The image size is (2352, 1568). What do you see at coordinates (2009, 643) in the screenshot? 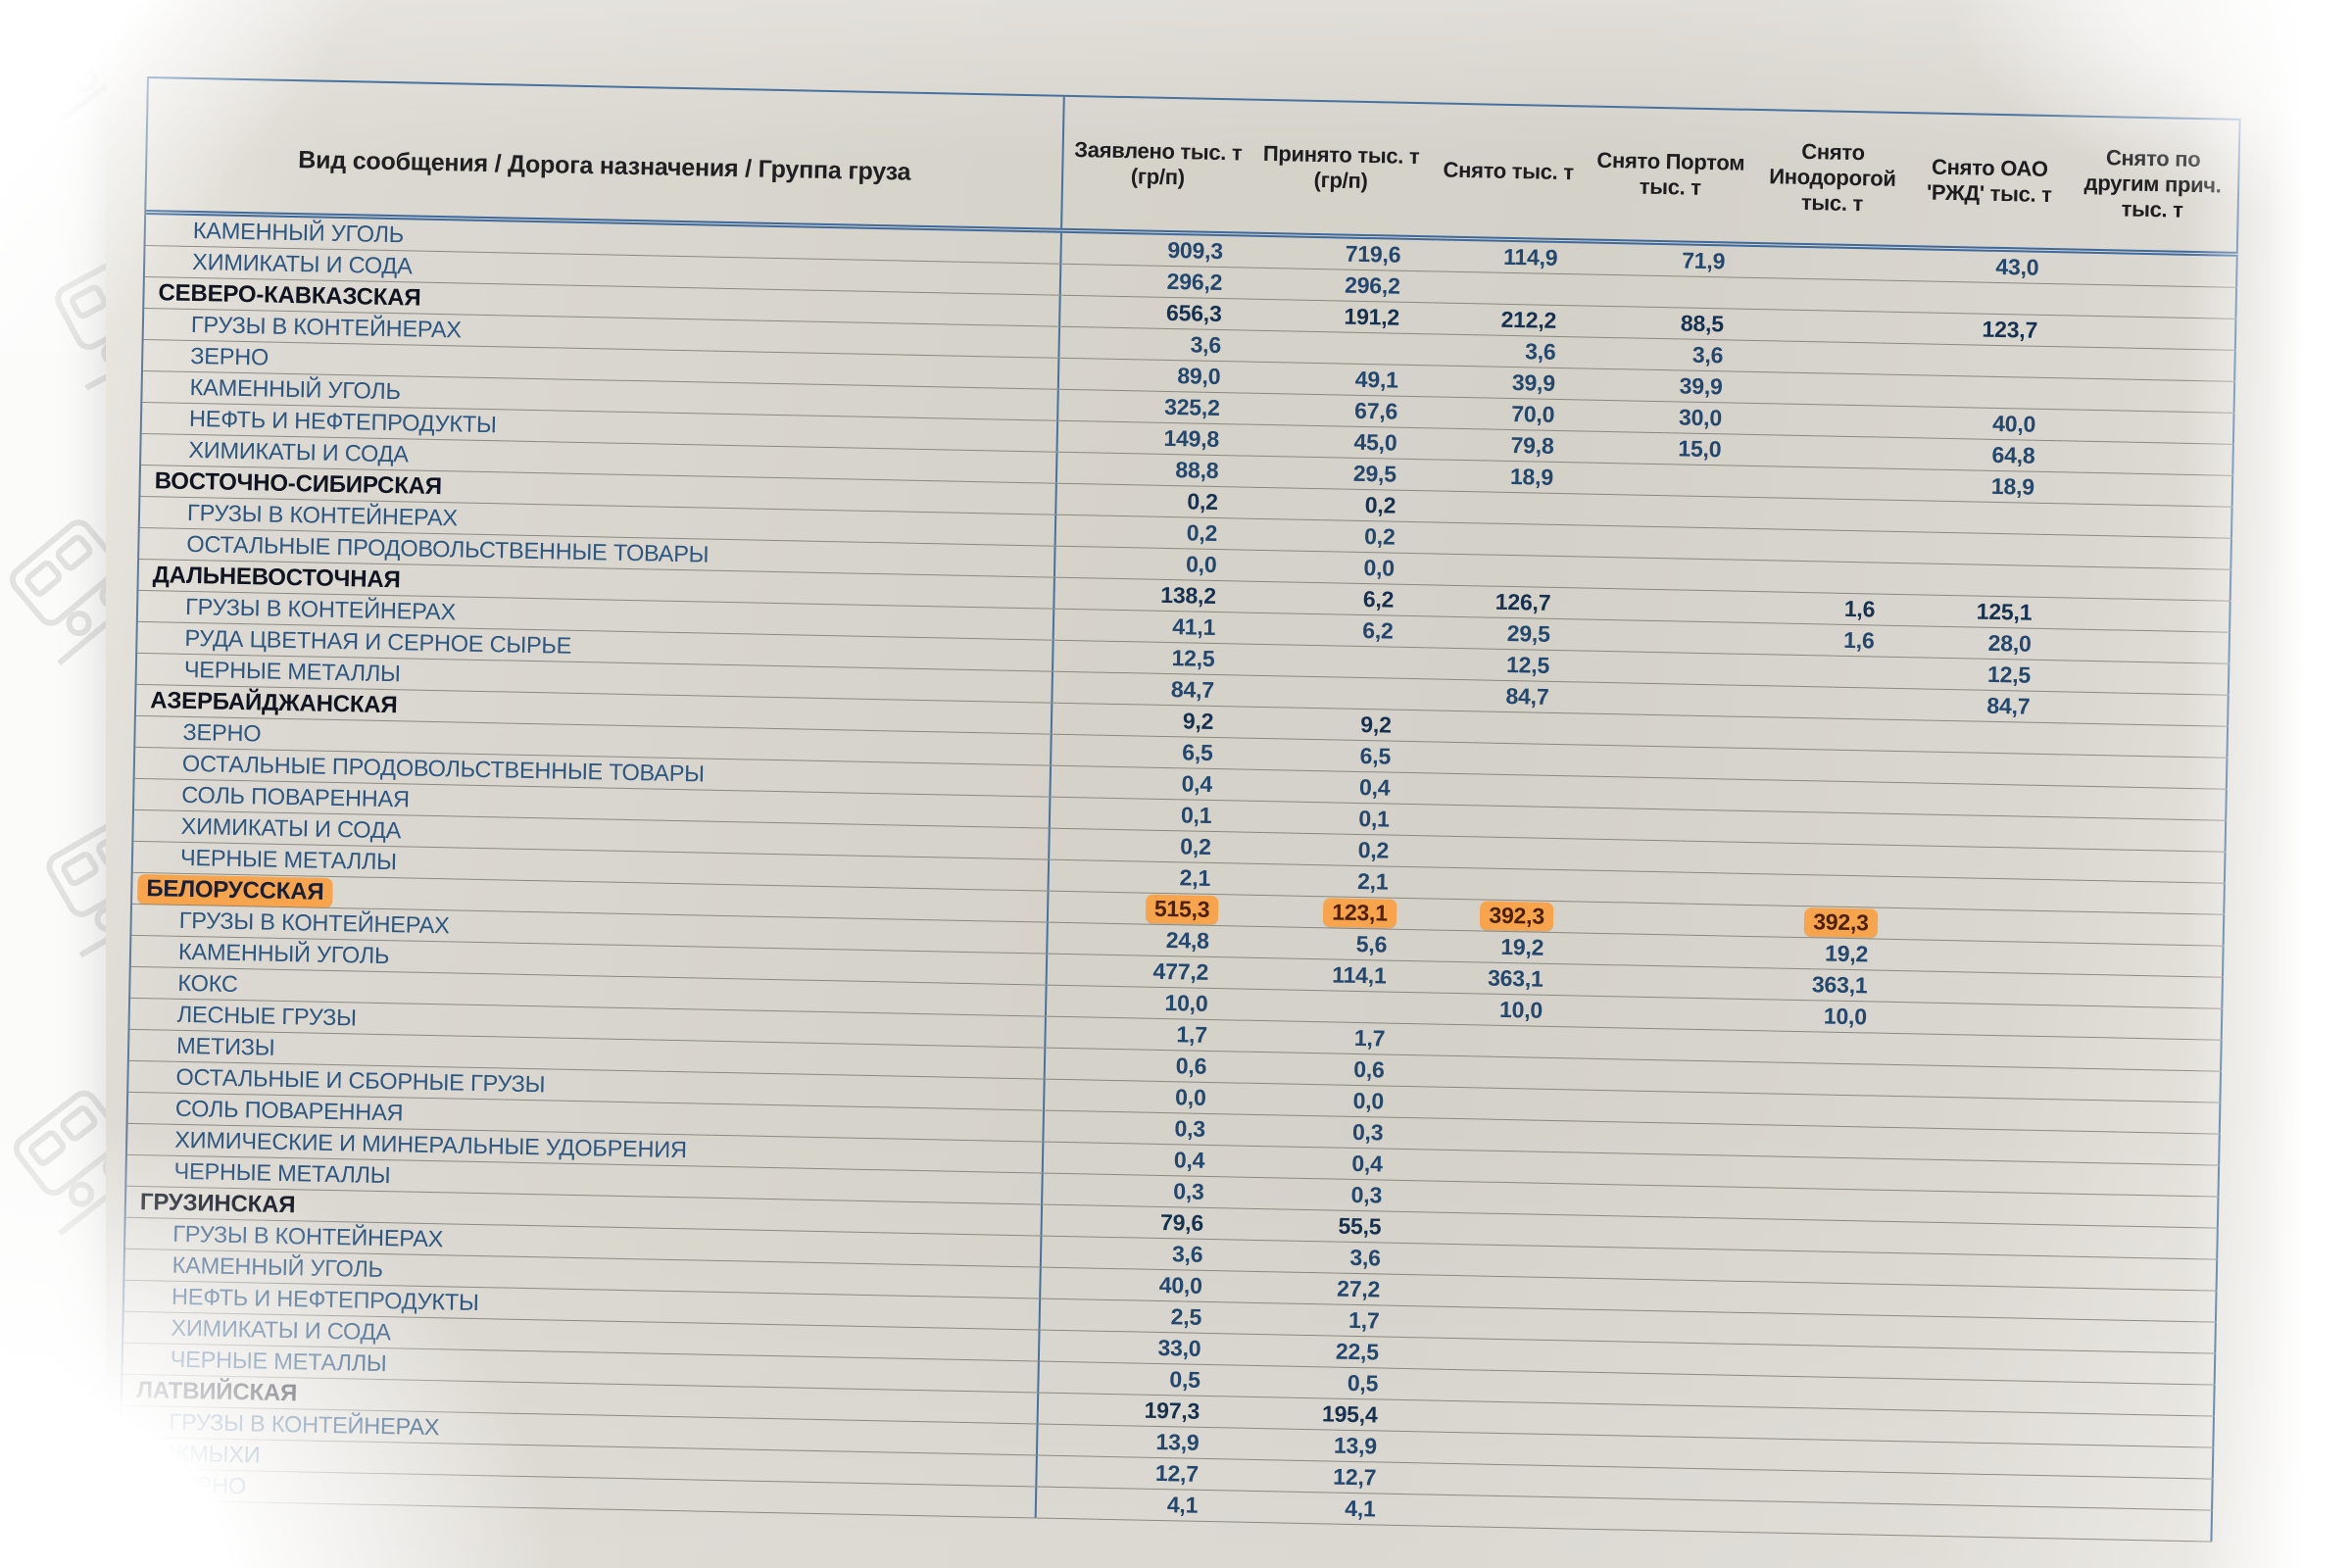
I see `cell-value: 28,0` at bounding box center [2009, 643].